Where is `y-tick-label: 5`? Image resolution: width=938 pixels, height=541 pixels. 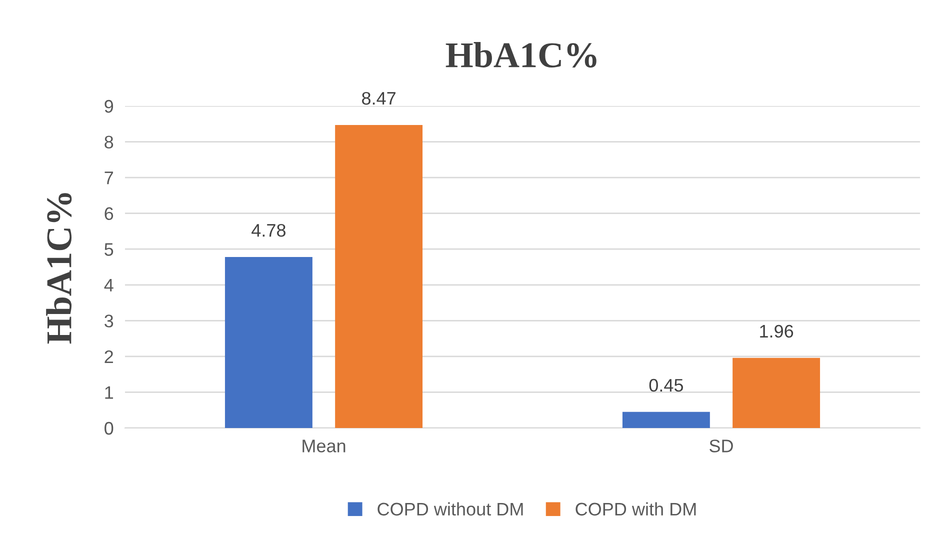 y-tick-label: 5 is located at coordinates (109, 249).